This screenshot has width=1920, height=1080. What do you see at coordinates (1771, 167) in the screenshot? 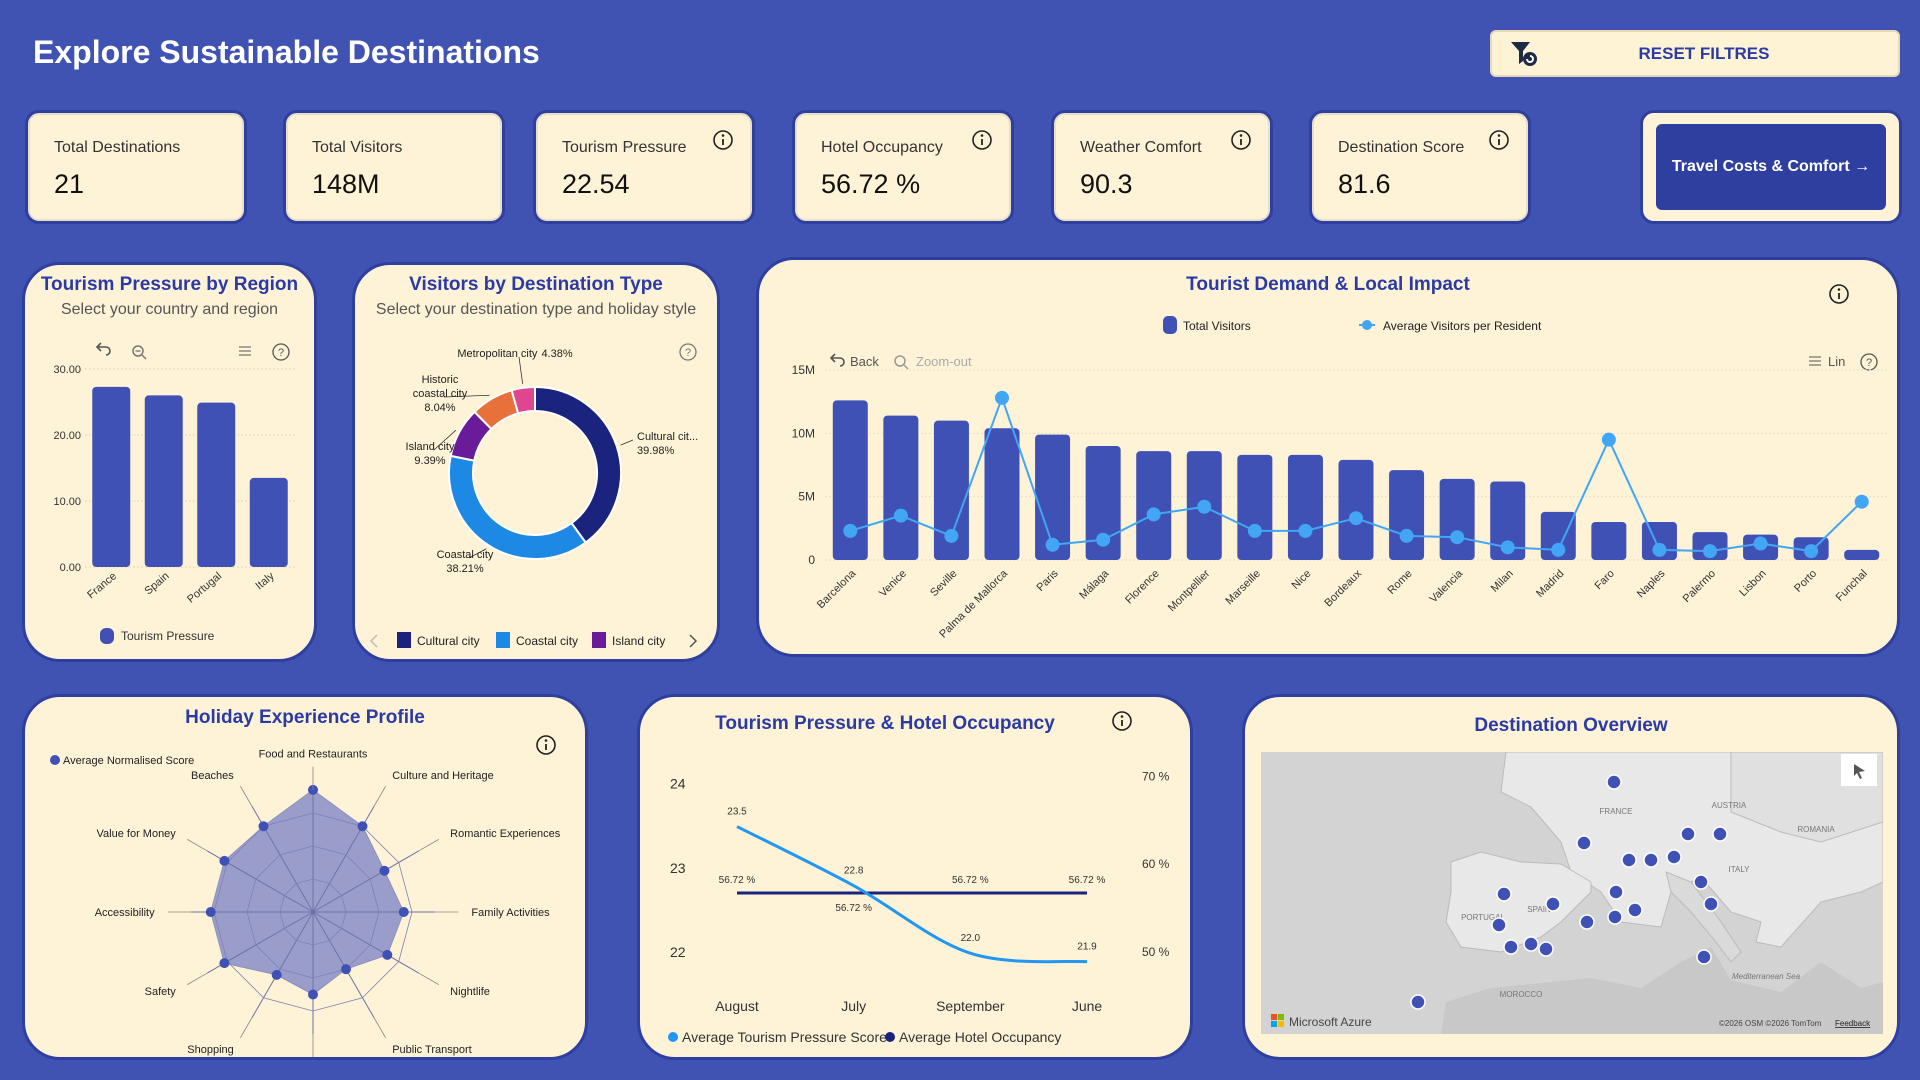
I see `travel-costs-button: Travel Costs & Comfort →` at bounding box center [1771, 167].